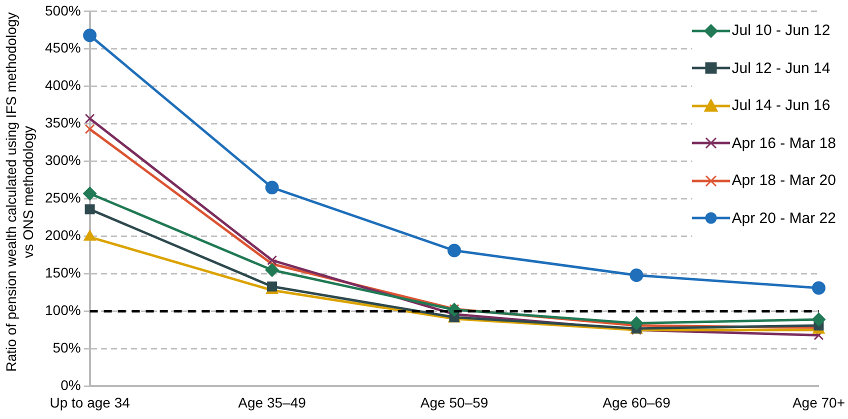 This screenshot has height=419, width=848. What do you see at coordinates (62, 85) in the screenshot?
I see `y-tick-label: 400%` at bounding box center [62, 85].